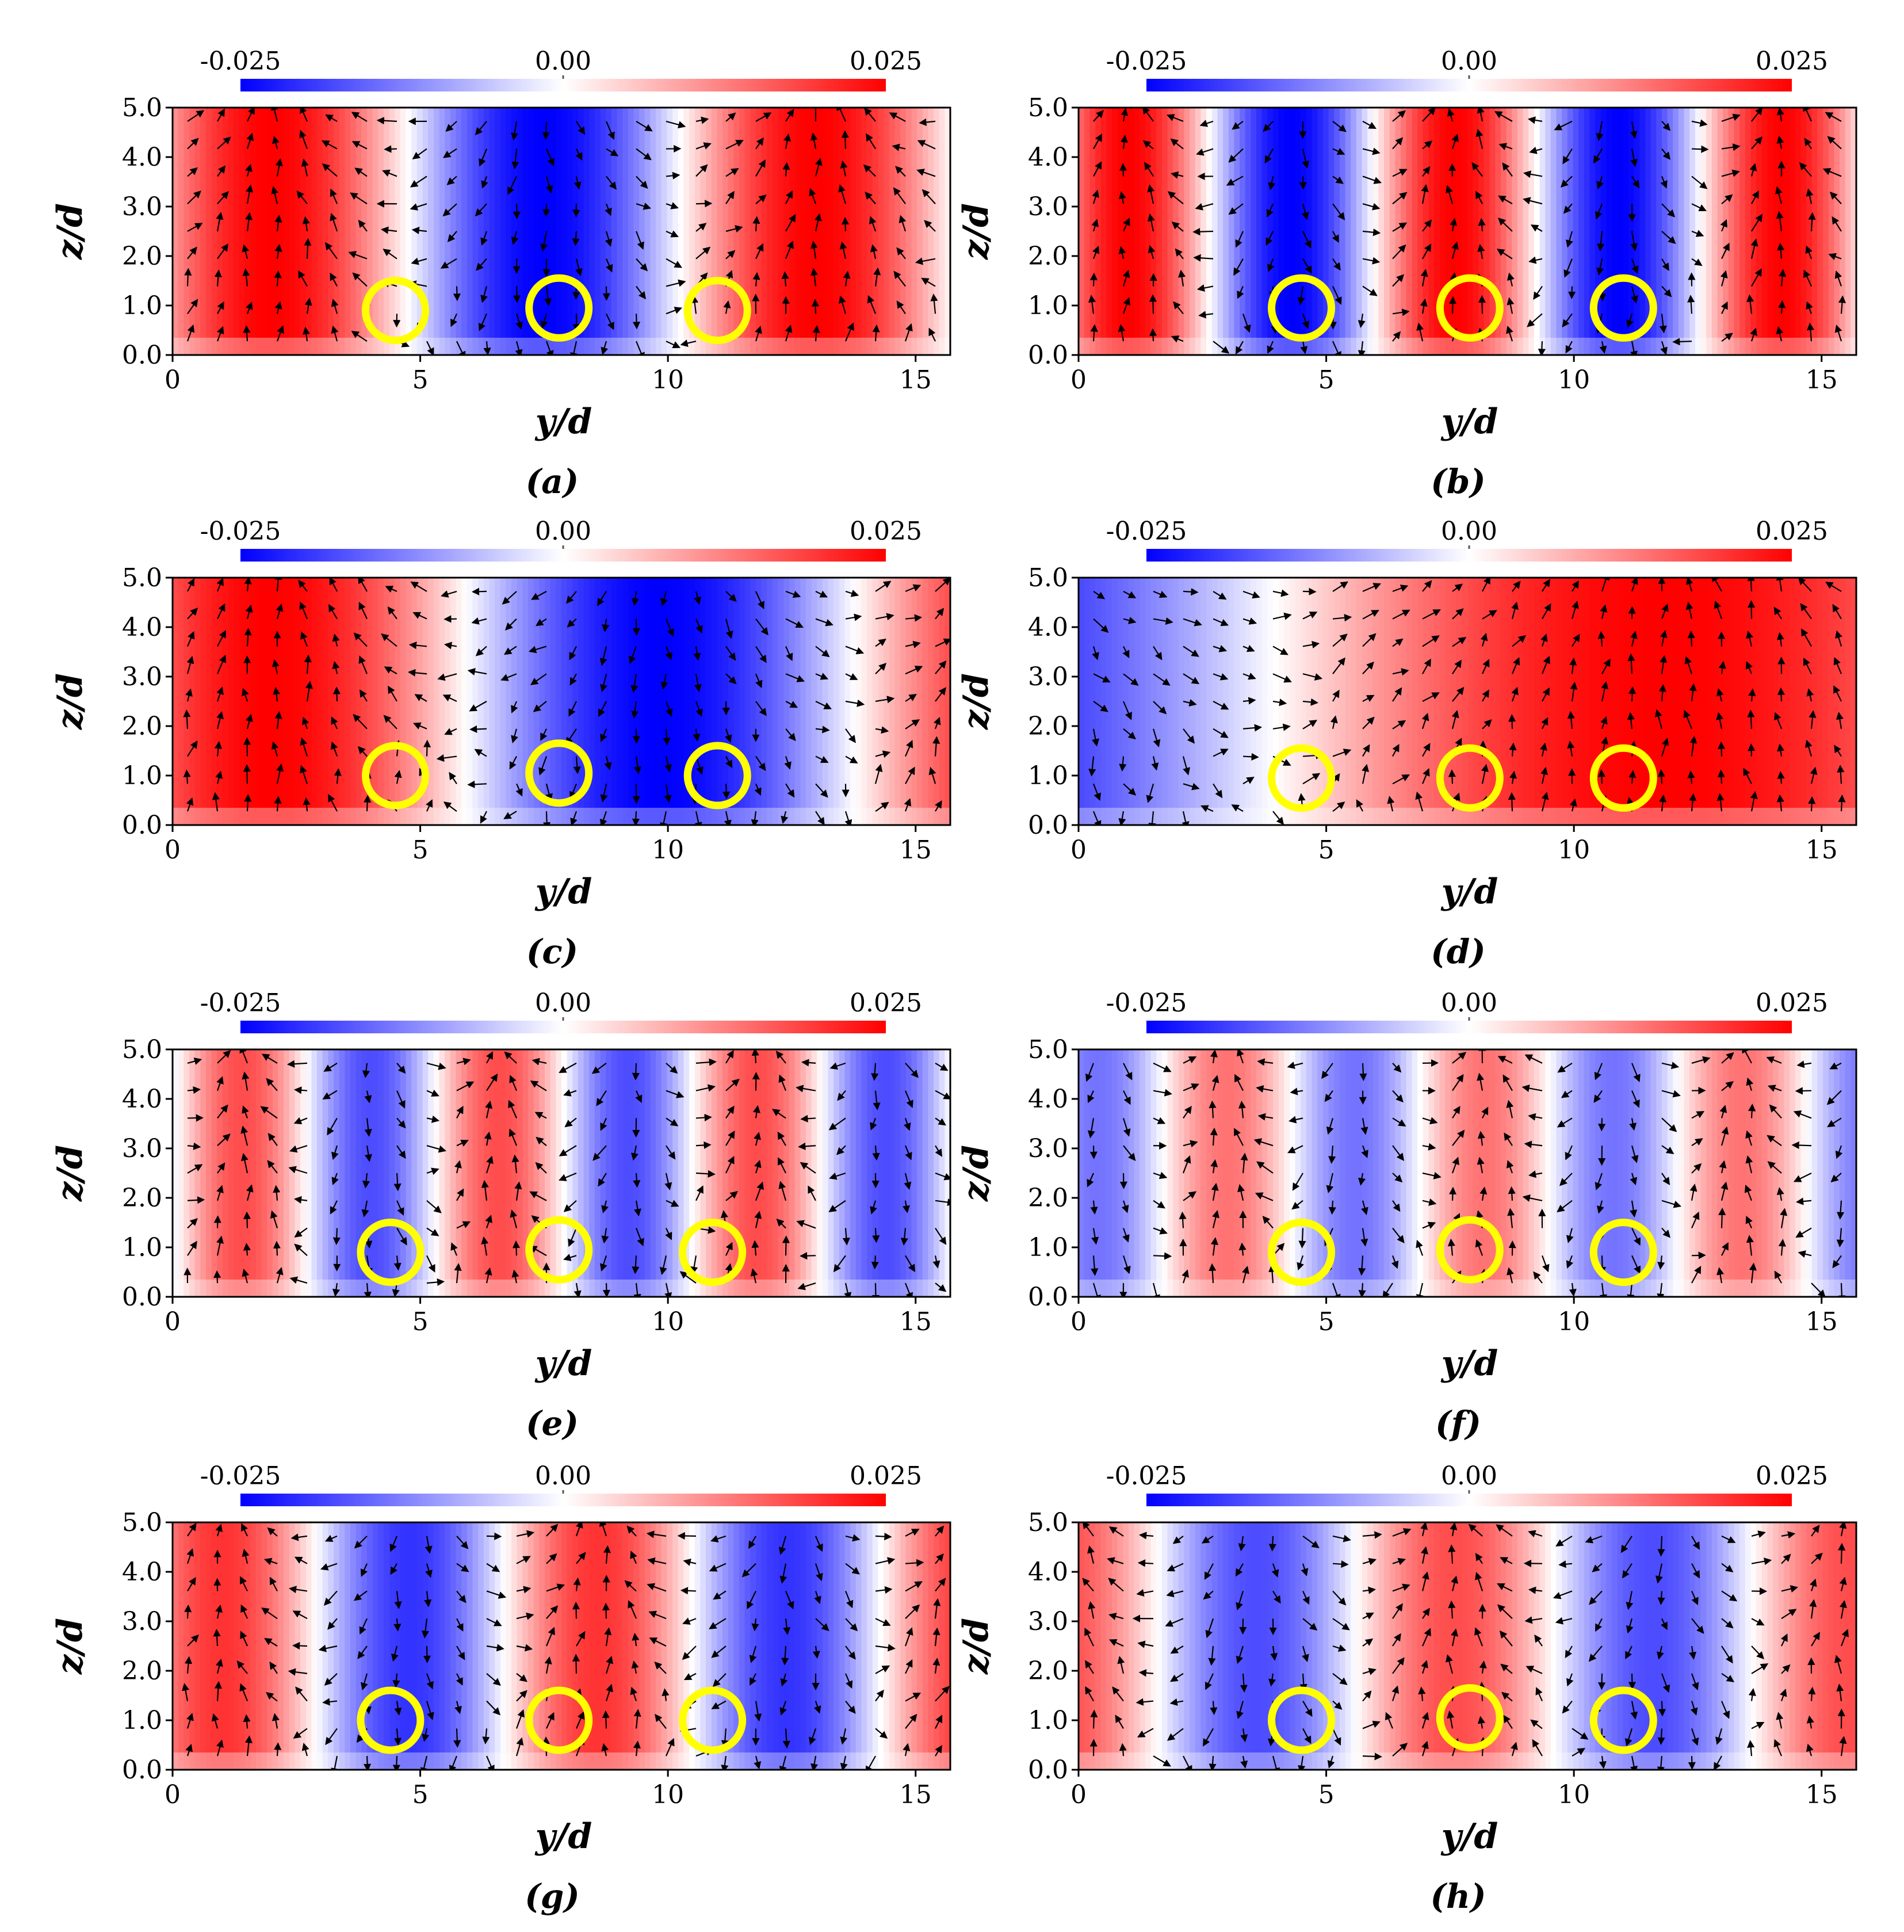  Describe the element at coordinates (240, 531) in the screenshot. I see `colorbar-min-label: -0.025` at that location.